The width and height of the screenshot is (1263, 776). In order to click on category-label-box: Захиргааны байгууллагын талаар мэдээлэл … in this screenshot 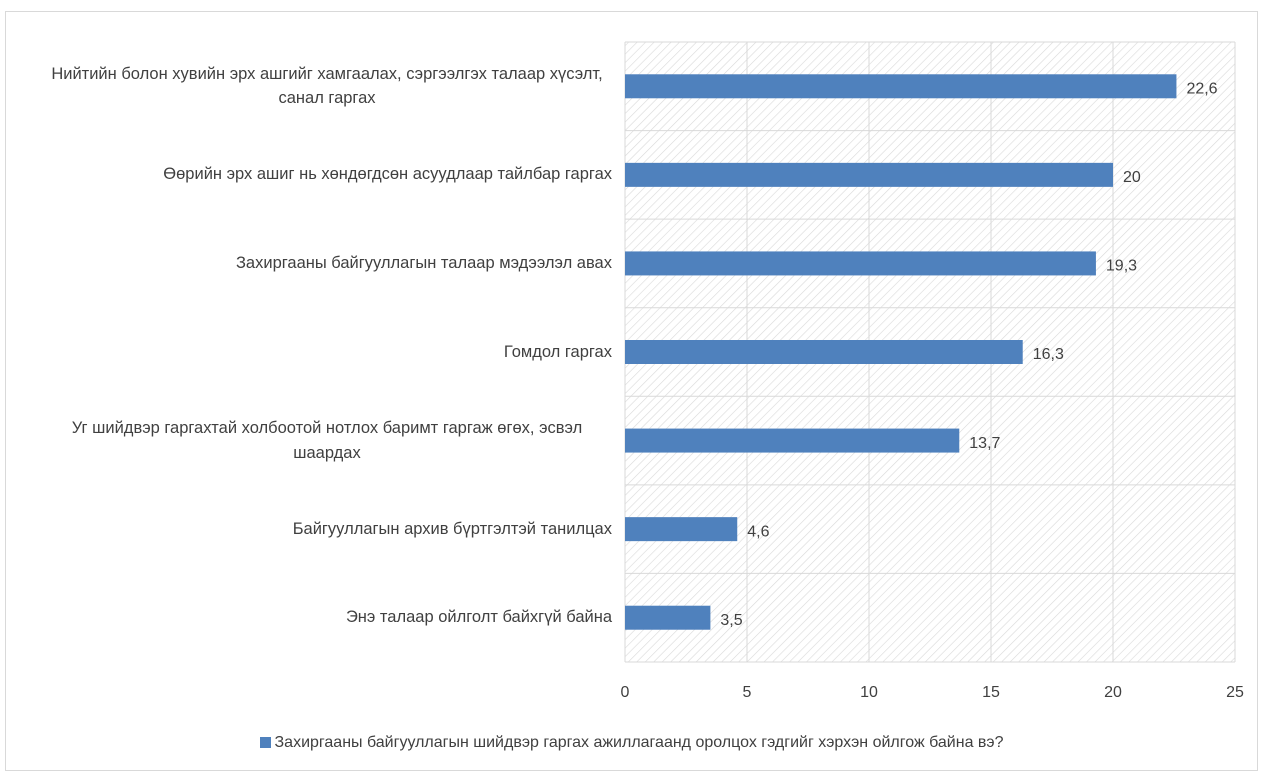, I will do `click(312, 263)`.